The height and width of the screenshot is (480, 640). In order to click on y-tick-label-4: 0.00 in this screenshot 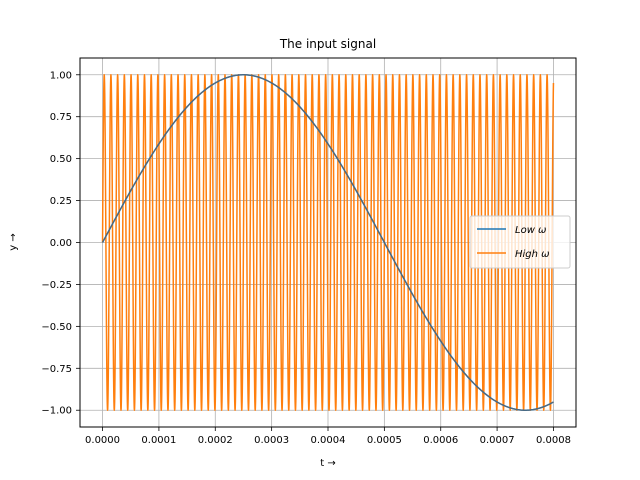, I will do `click(61, 243)`.